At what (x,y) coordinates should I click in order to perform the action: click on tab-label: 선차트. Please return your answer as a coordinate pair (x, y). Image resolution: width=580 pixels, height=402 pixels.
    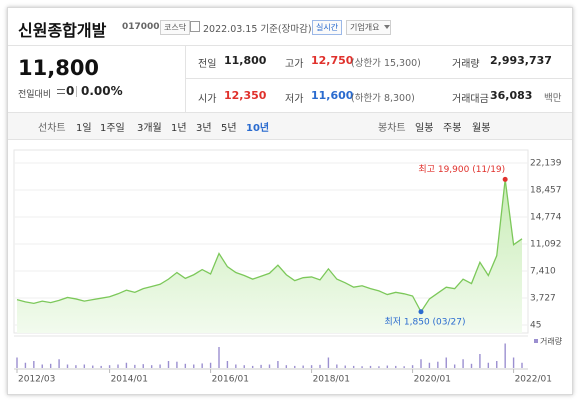
    Looking at the image, I should click on (52, 128).